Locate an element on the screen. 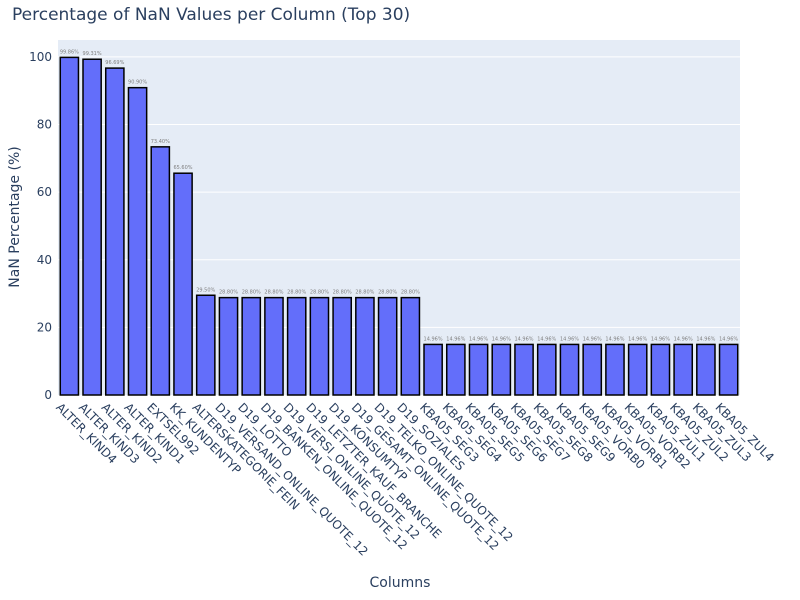 Image resolution: width=800 pixels, height=600 pixels. y-tick-label: 60 is located at coordinates (44, 192).